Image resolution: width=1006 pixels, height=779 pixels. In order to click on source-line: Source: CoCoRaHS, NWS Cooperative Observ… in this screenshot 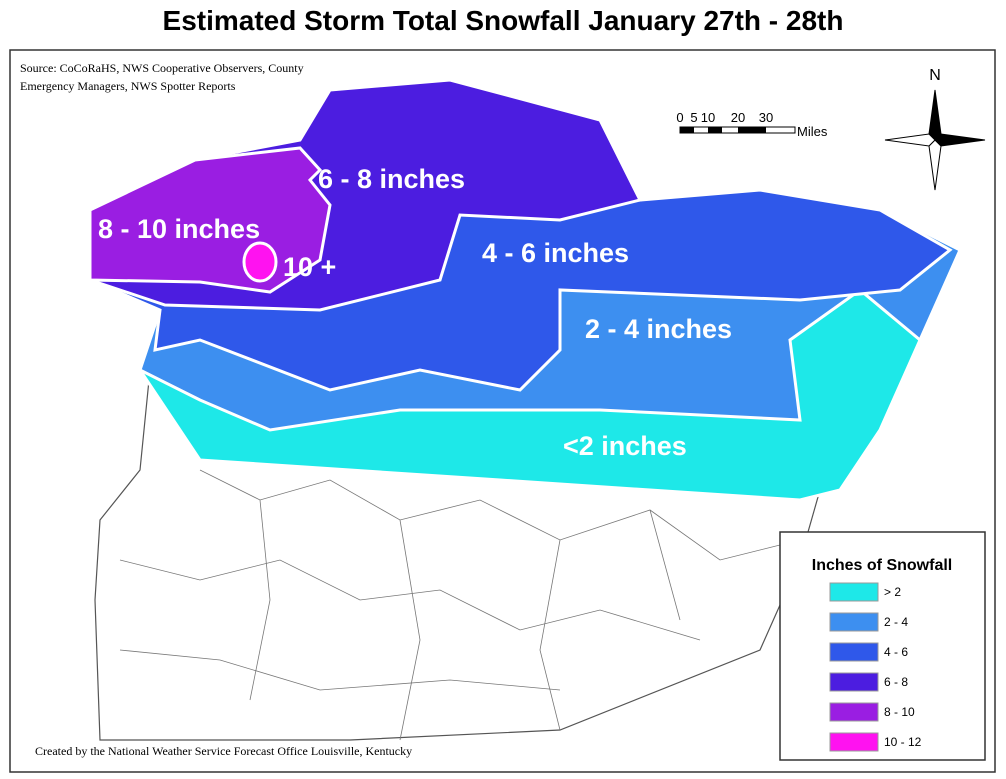, I will do `click(162, 68)`.